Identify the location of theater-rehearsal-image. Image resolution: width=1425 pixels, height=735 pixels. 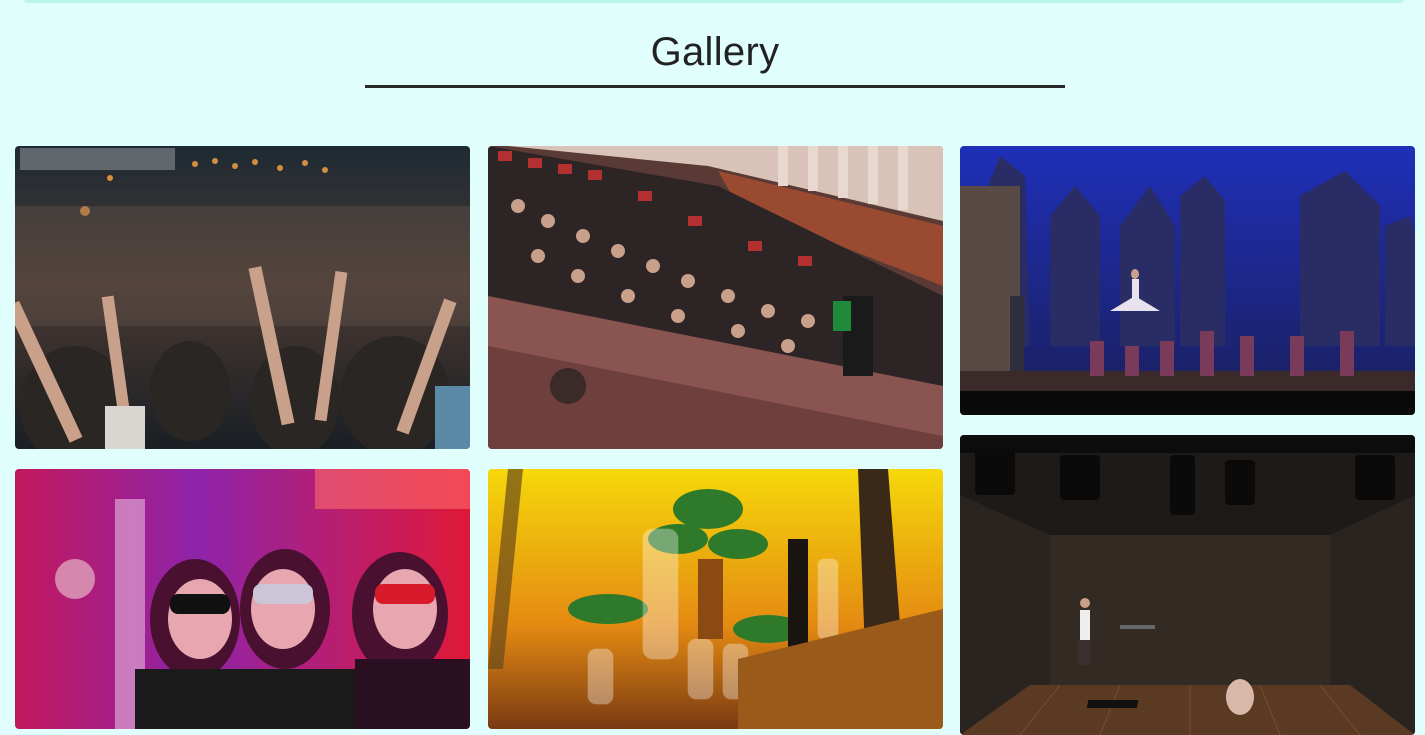
(1187, 585).